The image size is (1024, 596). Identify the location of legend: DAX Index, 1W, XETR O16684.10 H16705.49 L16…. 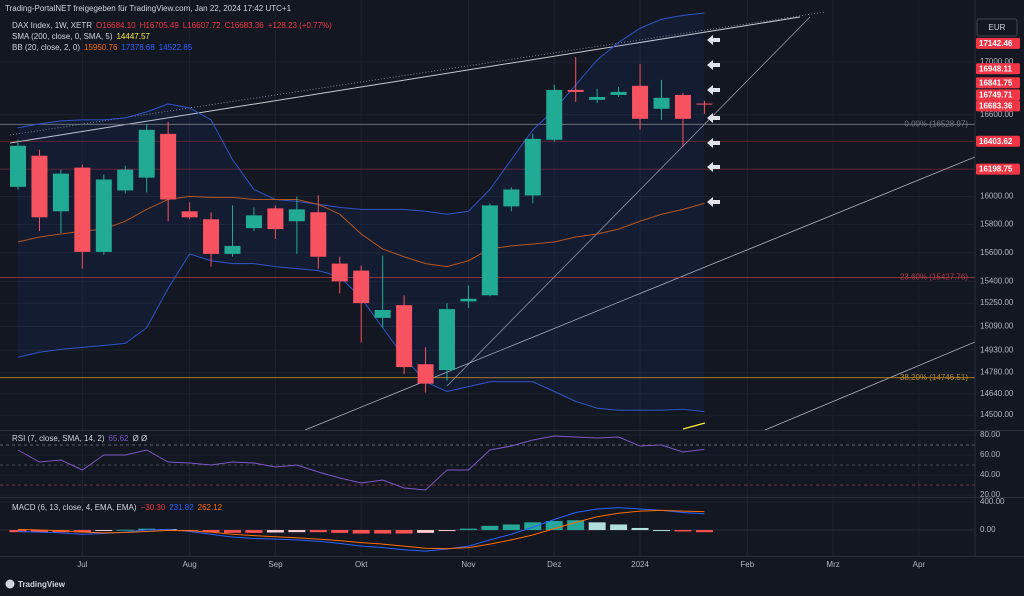
(172, 25).